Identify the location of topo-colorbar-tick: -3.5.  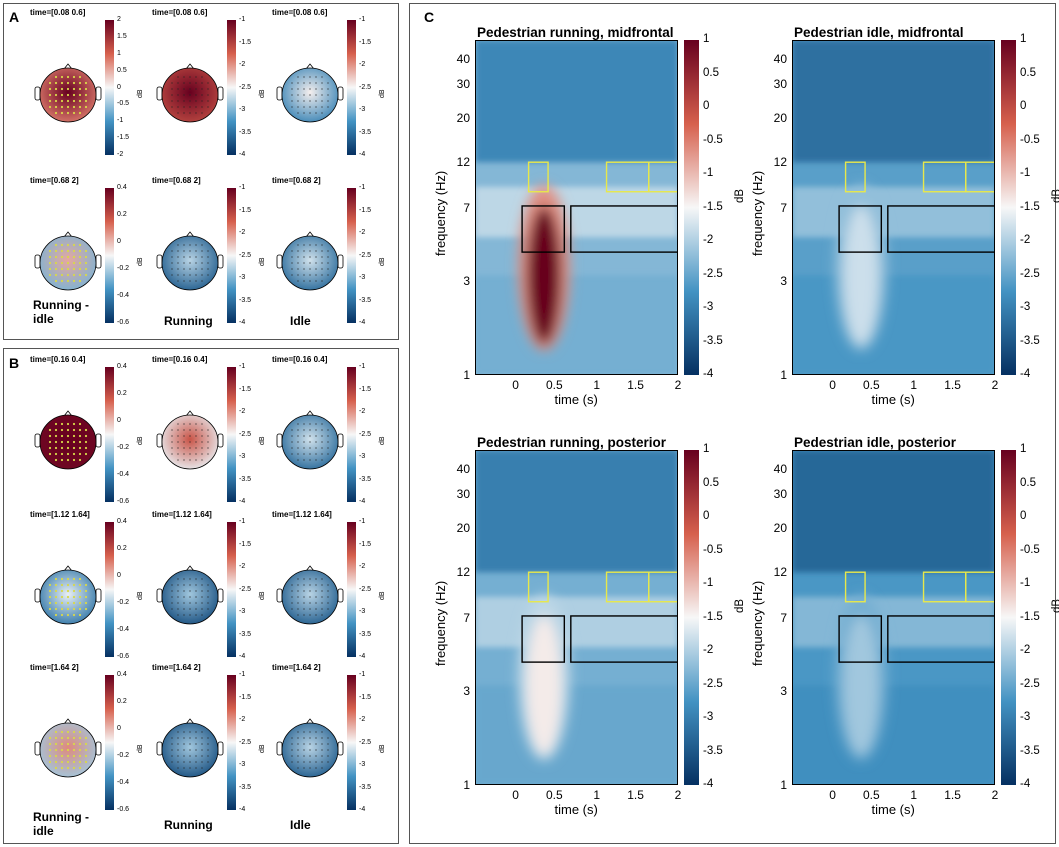
(365, 479).